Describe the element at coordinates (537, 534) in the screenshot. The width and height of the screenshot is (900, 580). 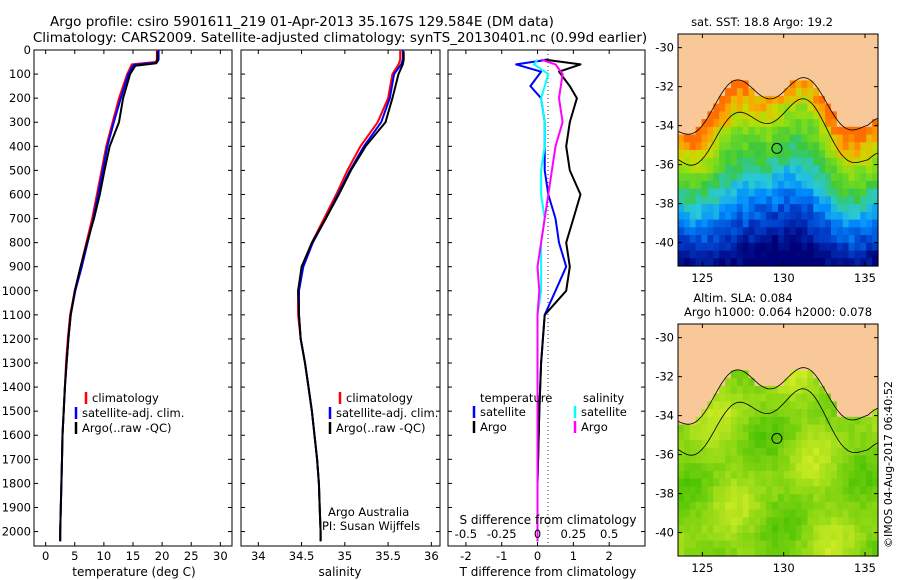
I see `s-diff-tick-label: 0` at that location.